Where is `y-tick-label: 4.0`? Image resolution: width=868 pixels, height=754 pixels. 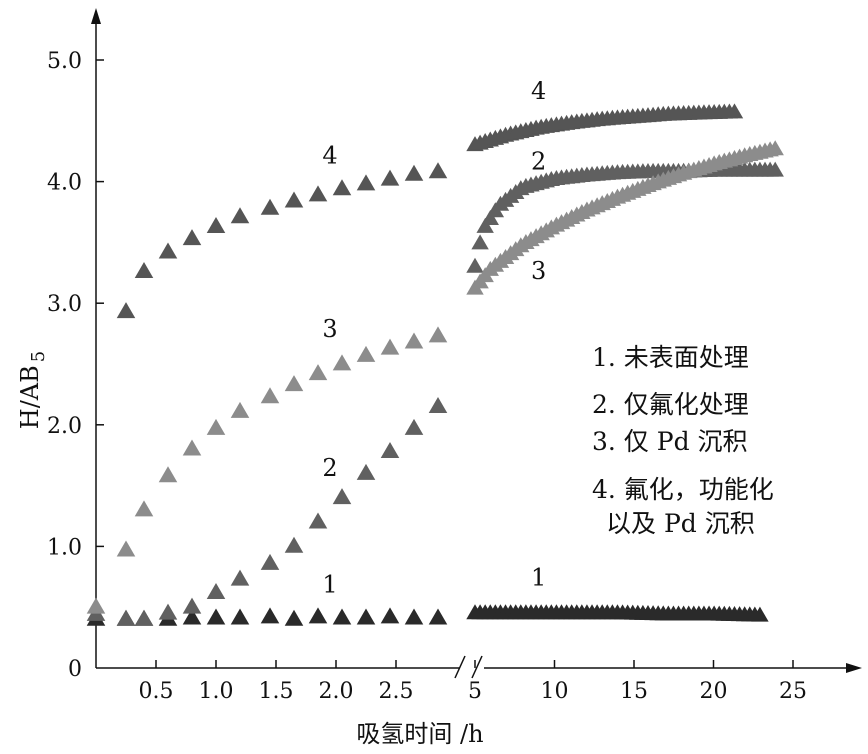 y-tick-label: 4.0 is located at coordinates (64, 183).